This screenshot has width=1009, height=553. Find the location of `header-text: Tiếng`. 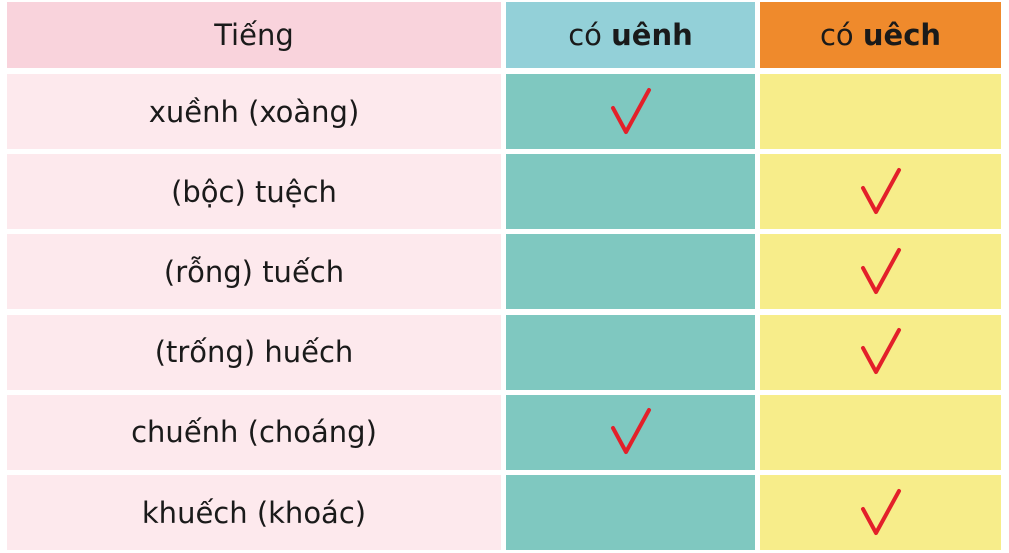

header-text: Tiếng is located at coordinates (254, 35).